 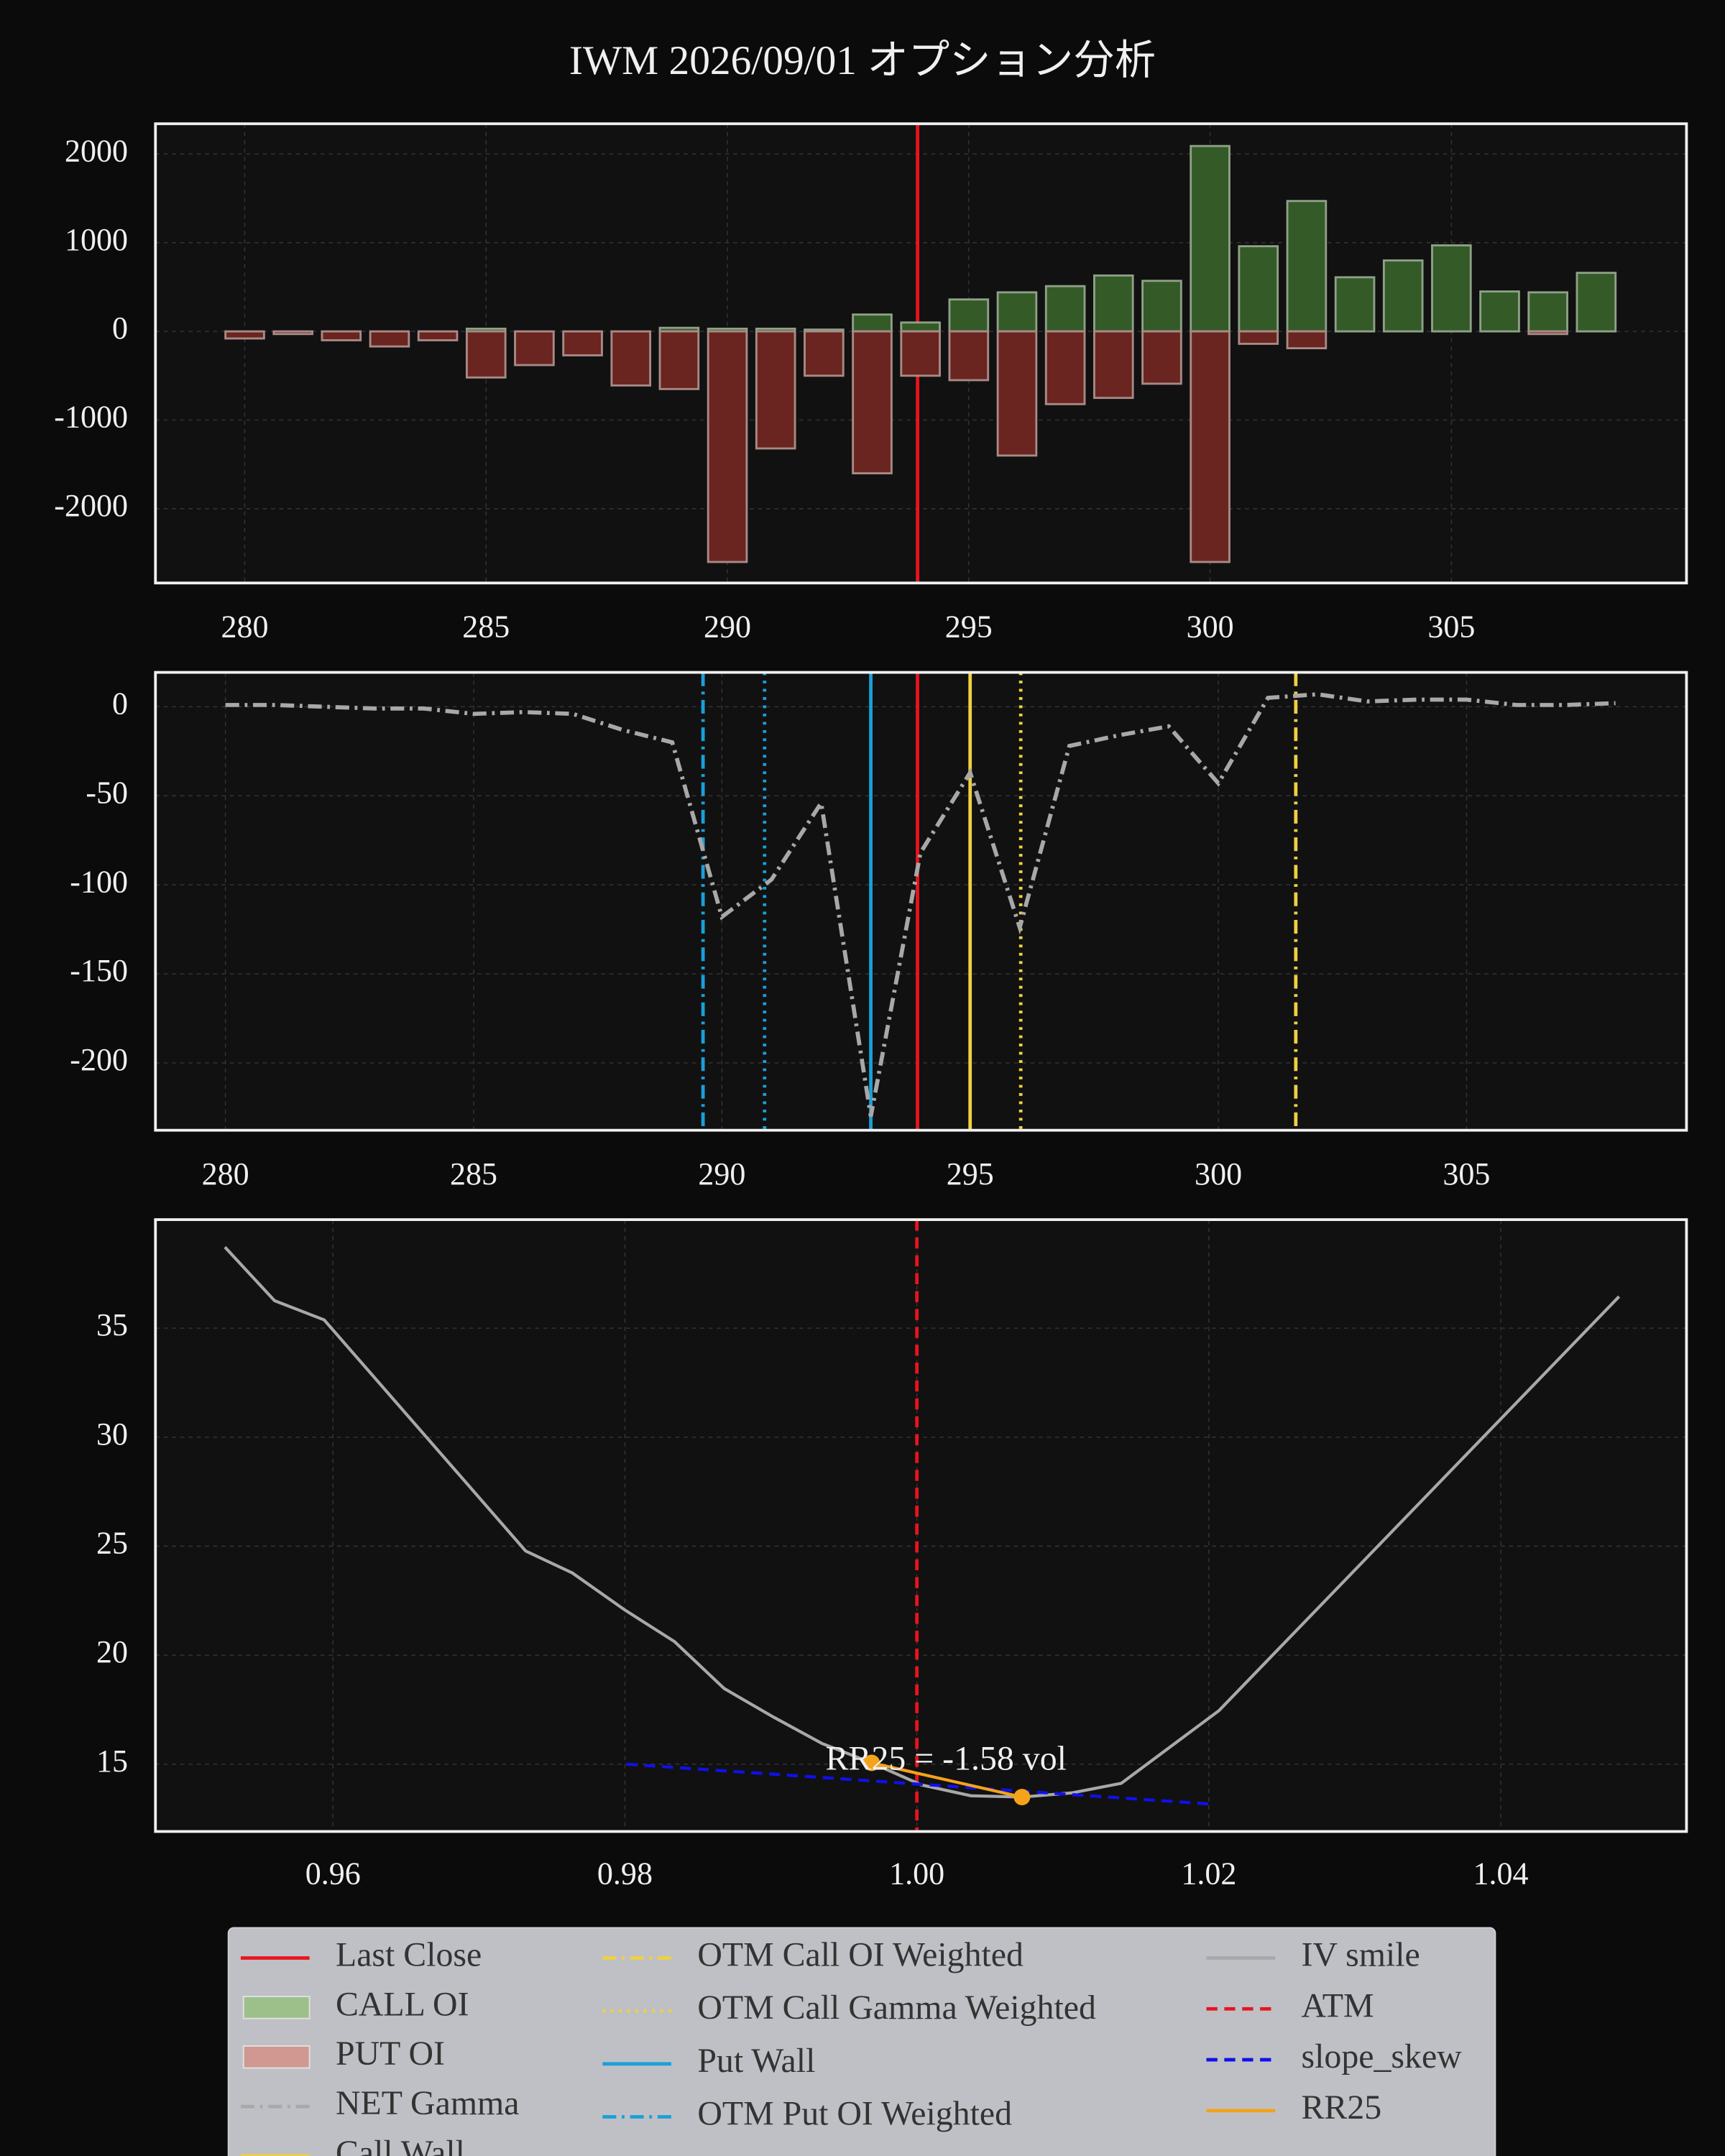 What do you see at coordinates (1501, 1874) in the screenshot?
I see `x-tick-label: 1.04` at bounding box center [1501, 1874].